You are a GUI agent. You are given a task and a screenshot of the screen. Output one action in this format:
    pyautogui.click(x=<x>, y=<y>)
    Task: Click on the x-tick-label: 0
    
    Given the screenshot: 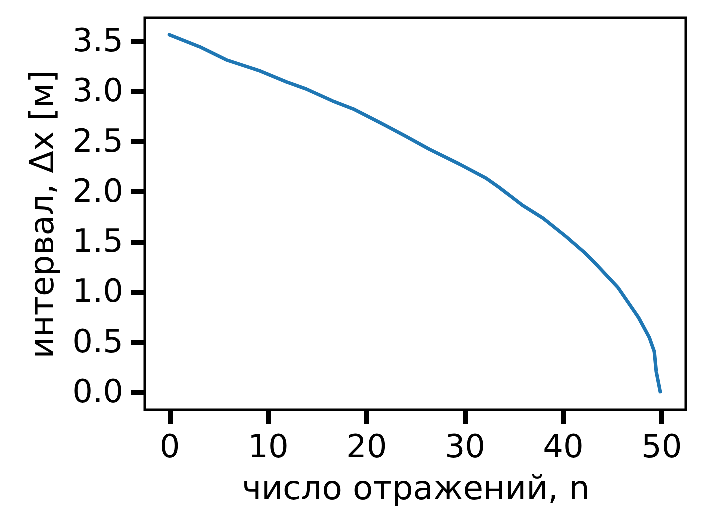 What is the action you would take?
    pyautogui.click(x=170, y=447)
    